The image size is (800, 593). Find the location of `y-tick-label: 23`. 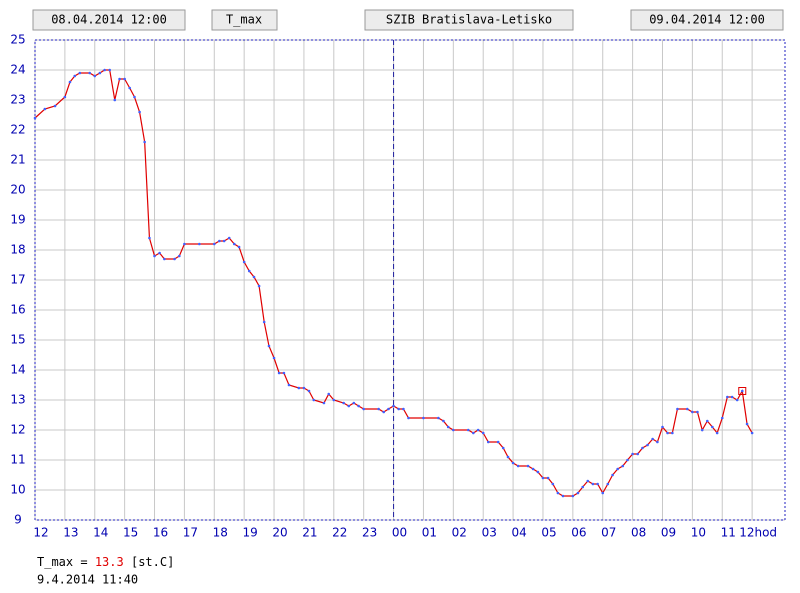

y-tick-label: 23 is located at coordinates (17, 100).